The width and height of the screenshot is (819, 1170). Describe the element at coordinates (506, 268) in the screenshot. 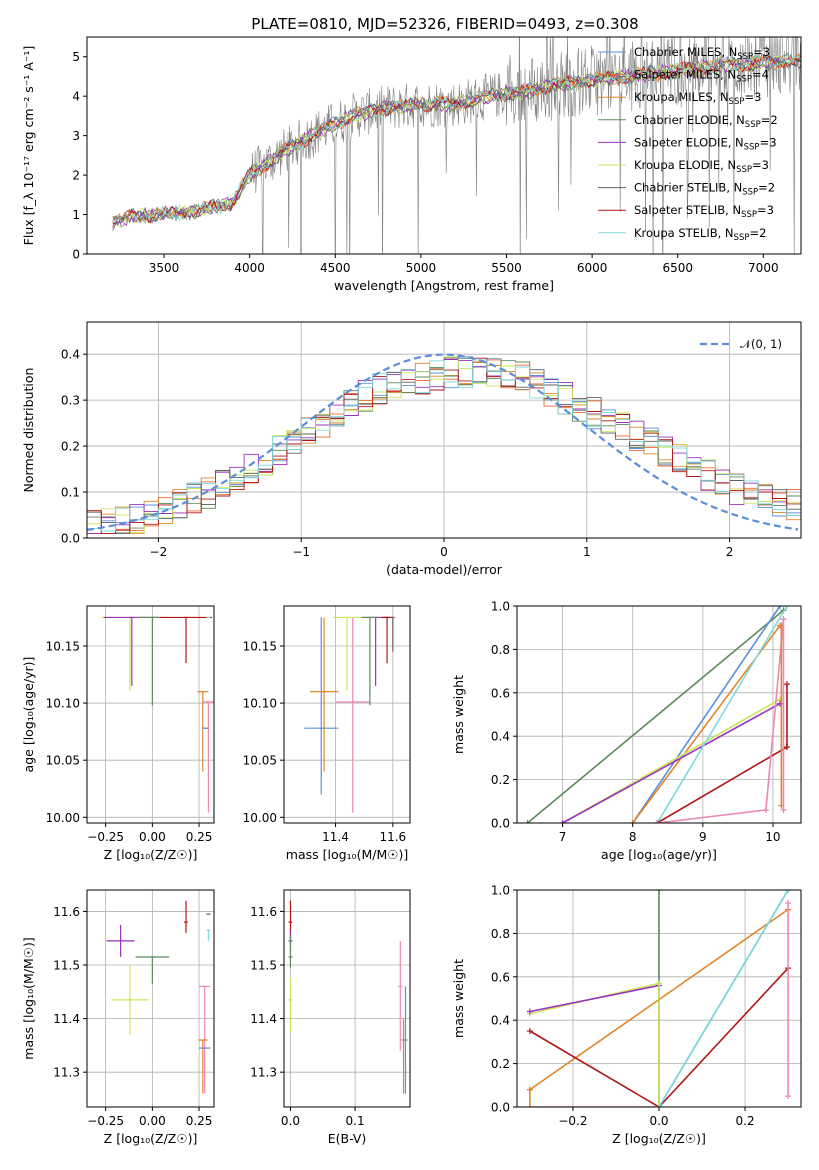

I see `x-tick-label: 5500` at that location.